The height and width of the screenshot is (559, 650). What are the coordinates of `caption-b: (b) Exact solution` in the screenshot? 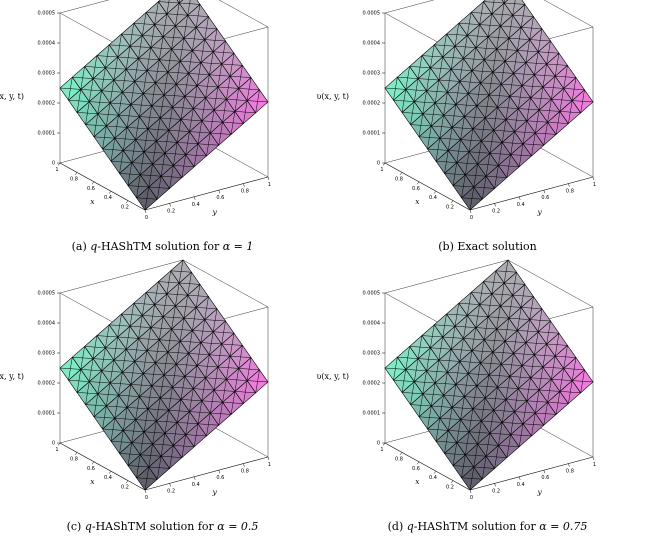 It's located at (487, 246).